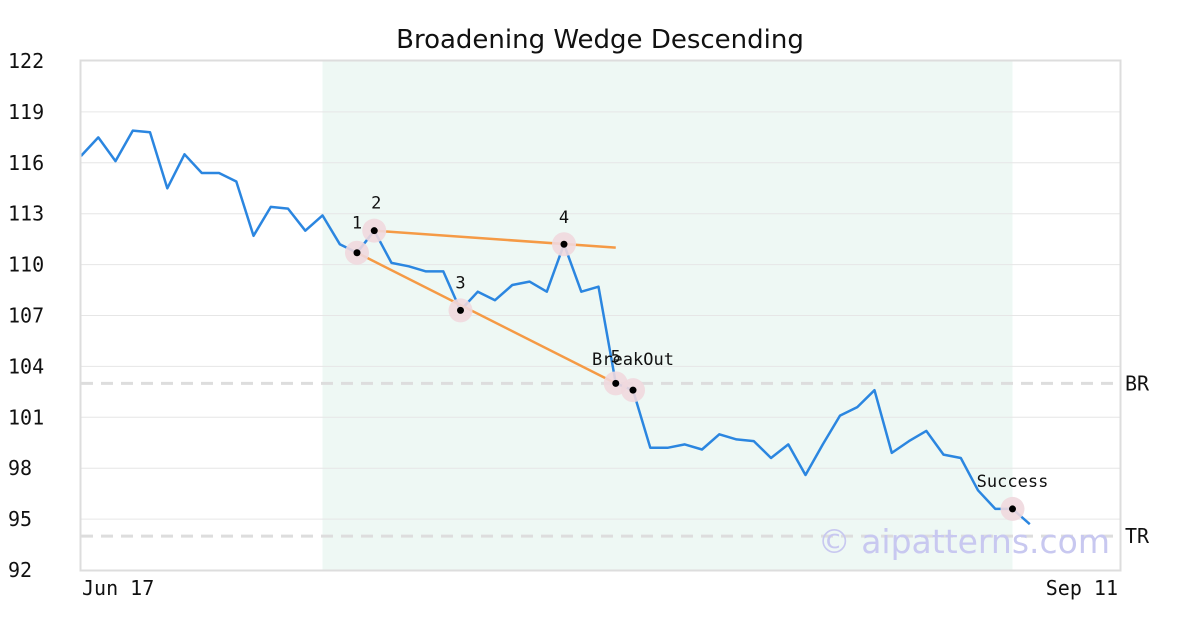  What do you see at coordinates (26, 61) in the screenshot?
I see `y-tick-label: 122` at bounding box center [26, 61].